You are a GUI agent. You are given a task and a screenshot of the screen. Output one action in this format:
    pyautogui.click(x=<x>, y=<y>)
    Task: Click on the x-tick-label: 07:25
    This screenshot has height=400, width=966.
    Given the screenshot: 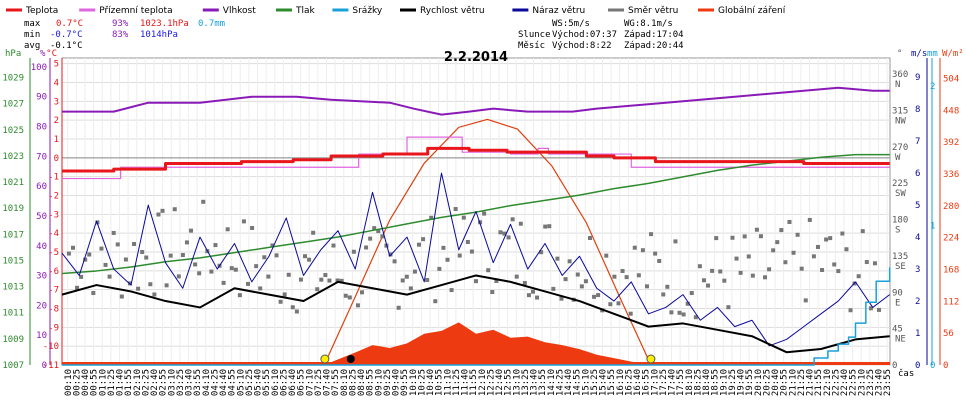 What is the action you would take?
    pyautogui.click(x=319, y=382)
    